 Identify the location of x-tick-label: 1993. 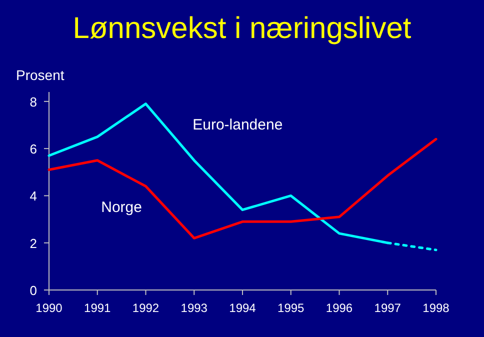
(194, 308).